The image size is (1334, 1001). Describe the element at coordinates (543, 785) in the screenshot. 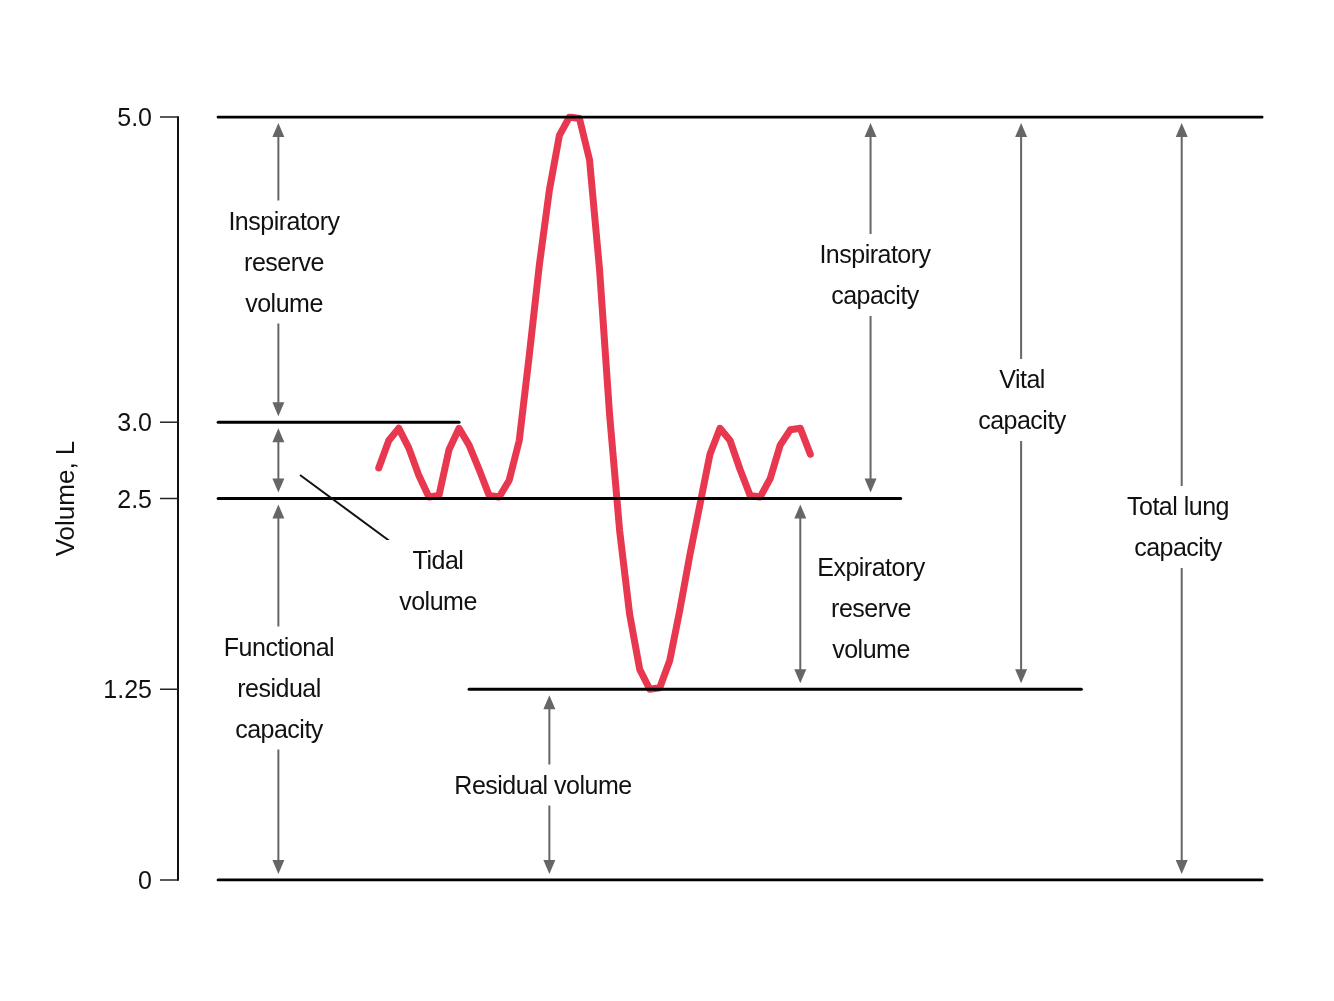

I see `annotation: Residual volume` at that location.